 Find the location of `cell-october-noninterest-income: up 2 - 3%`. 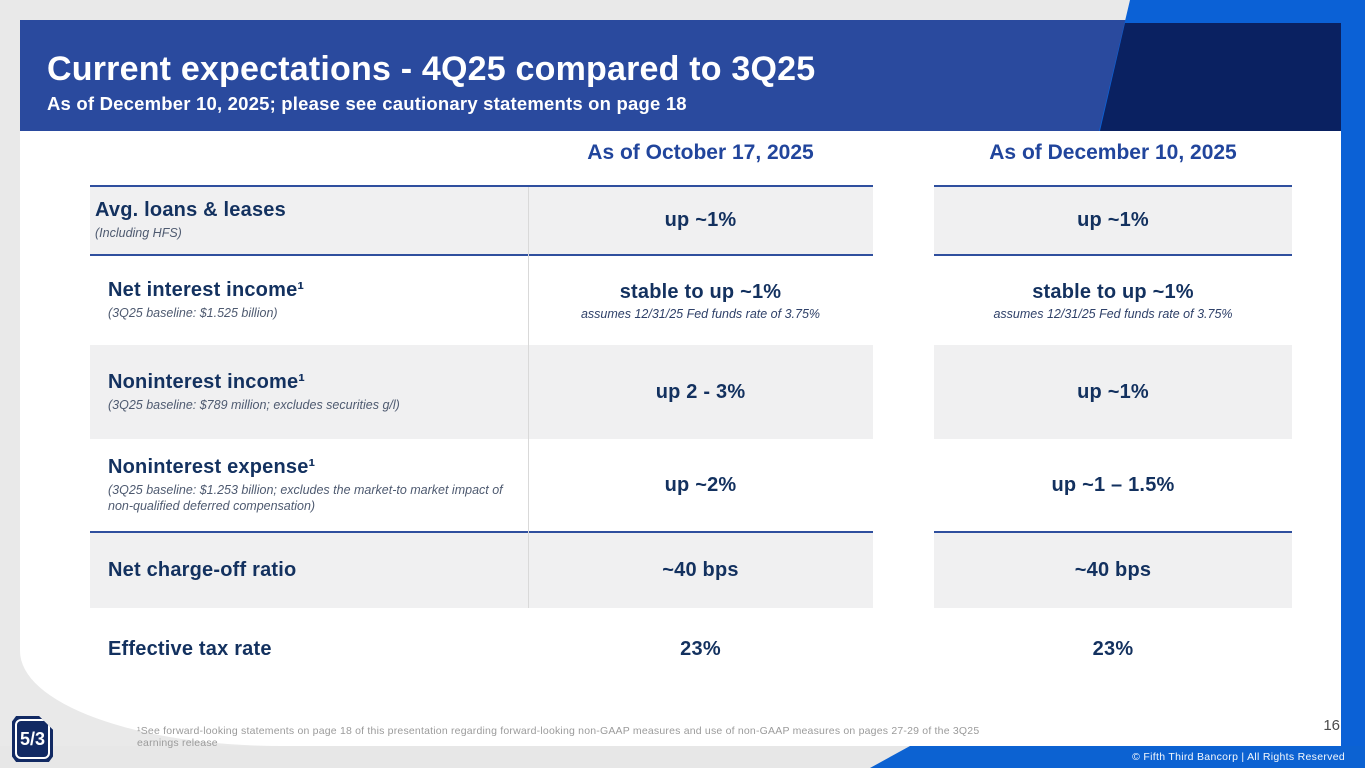

cell-october-noninterest-income: up 2 - 3% is located at coordinates (700, 392).